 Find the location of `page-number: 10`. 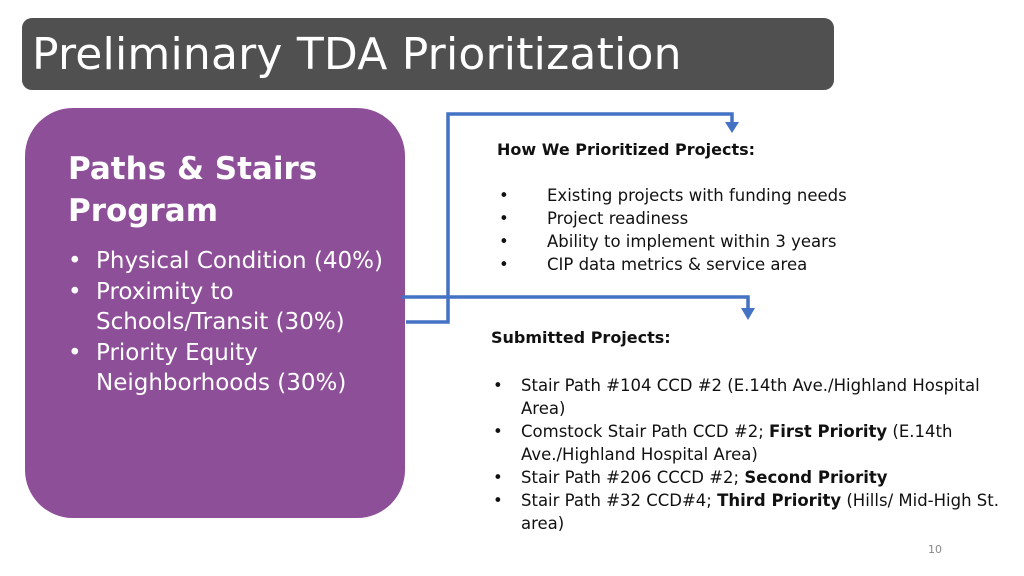

page-number: 10 is located at coordinates (935, 549).